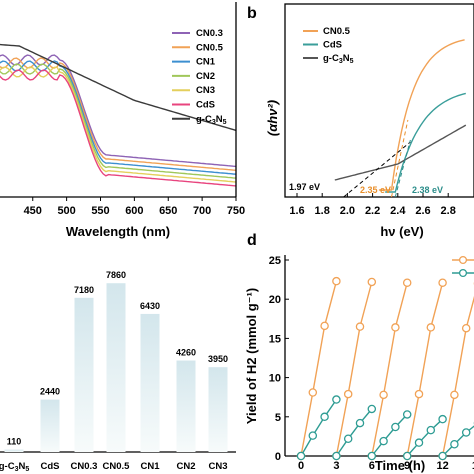 Image resolution: width=474 pixels, height=474 pixels. Describe the element at coordinates (372, 211) in the screenshot. I see `panel-b-x-tick-label-2.2: 2.2` at that location.